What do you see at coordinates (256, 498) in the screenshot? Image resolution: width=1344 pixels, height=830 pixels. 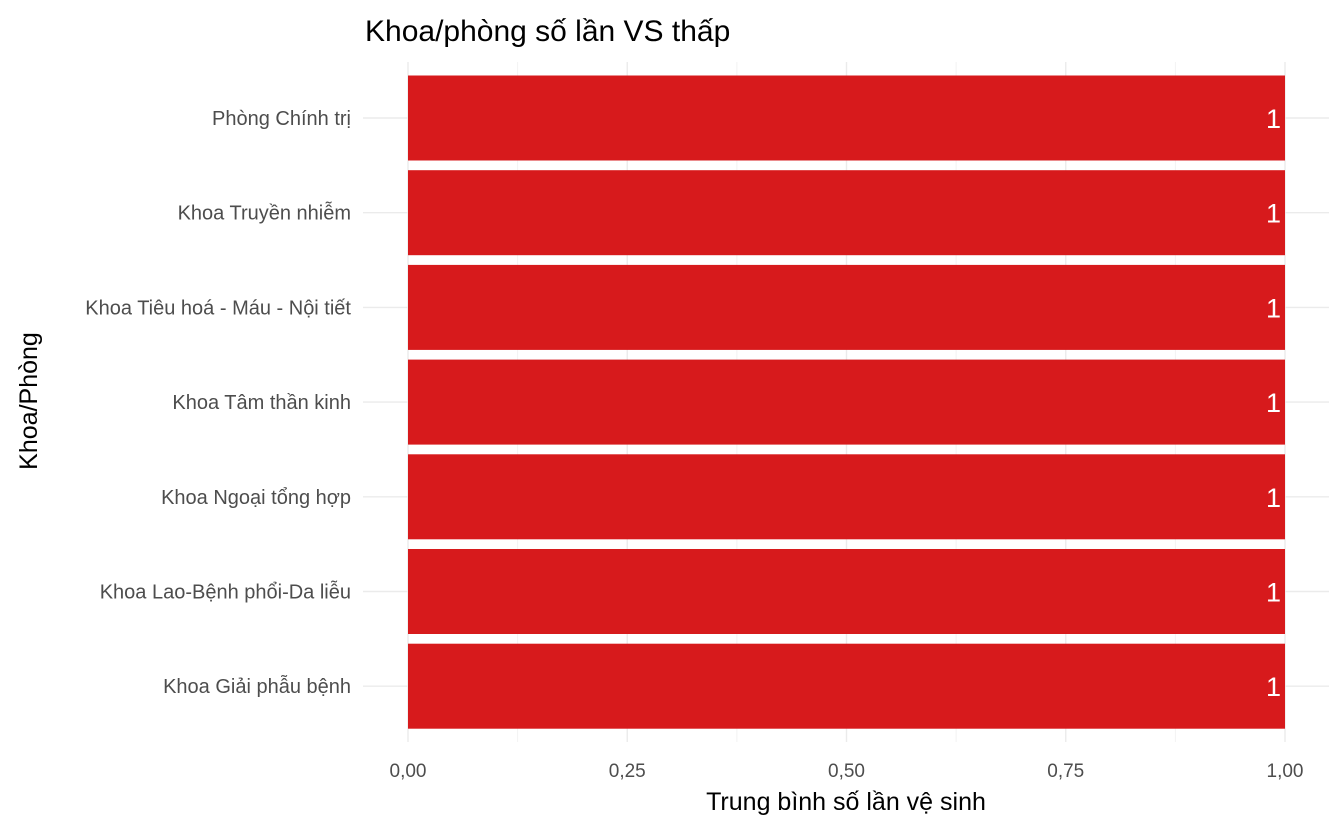 I see `y-tick-label: Khoa Ngoại tổng hợp` at bounding box center [256, 498].